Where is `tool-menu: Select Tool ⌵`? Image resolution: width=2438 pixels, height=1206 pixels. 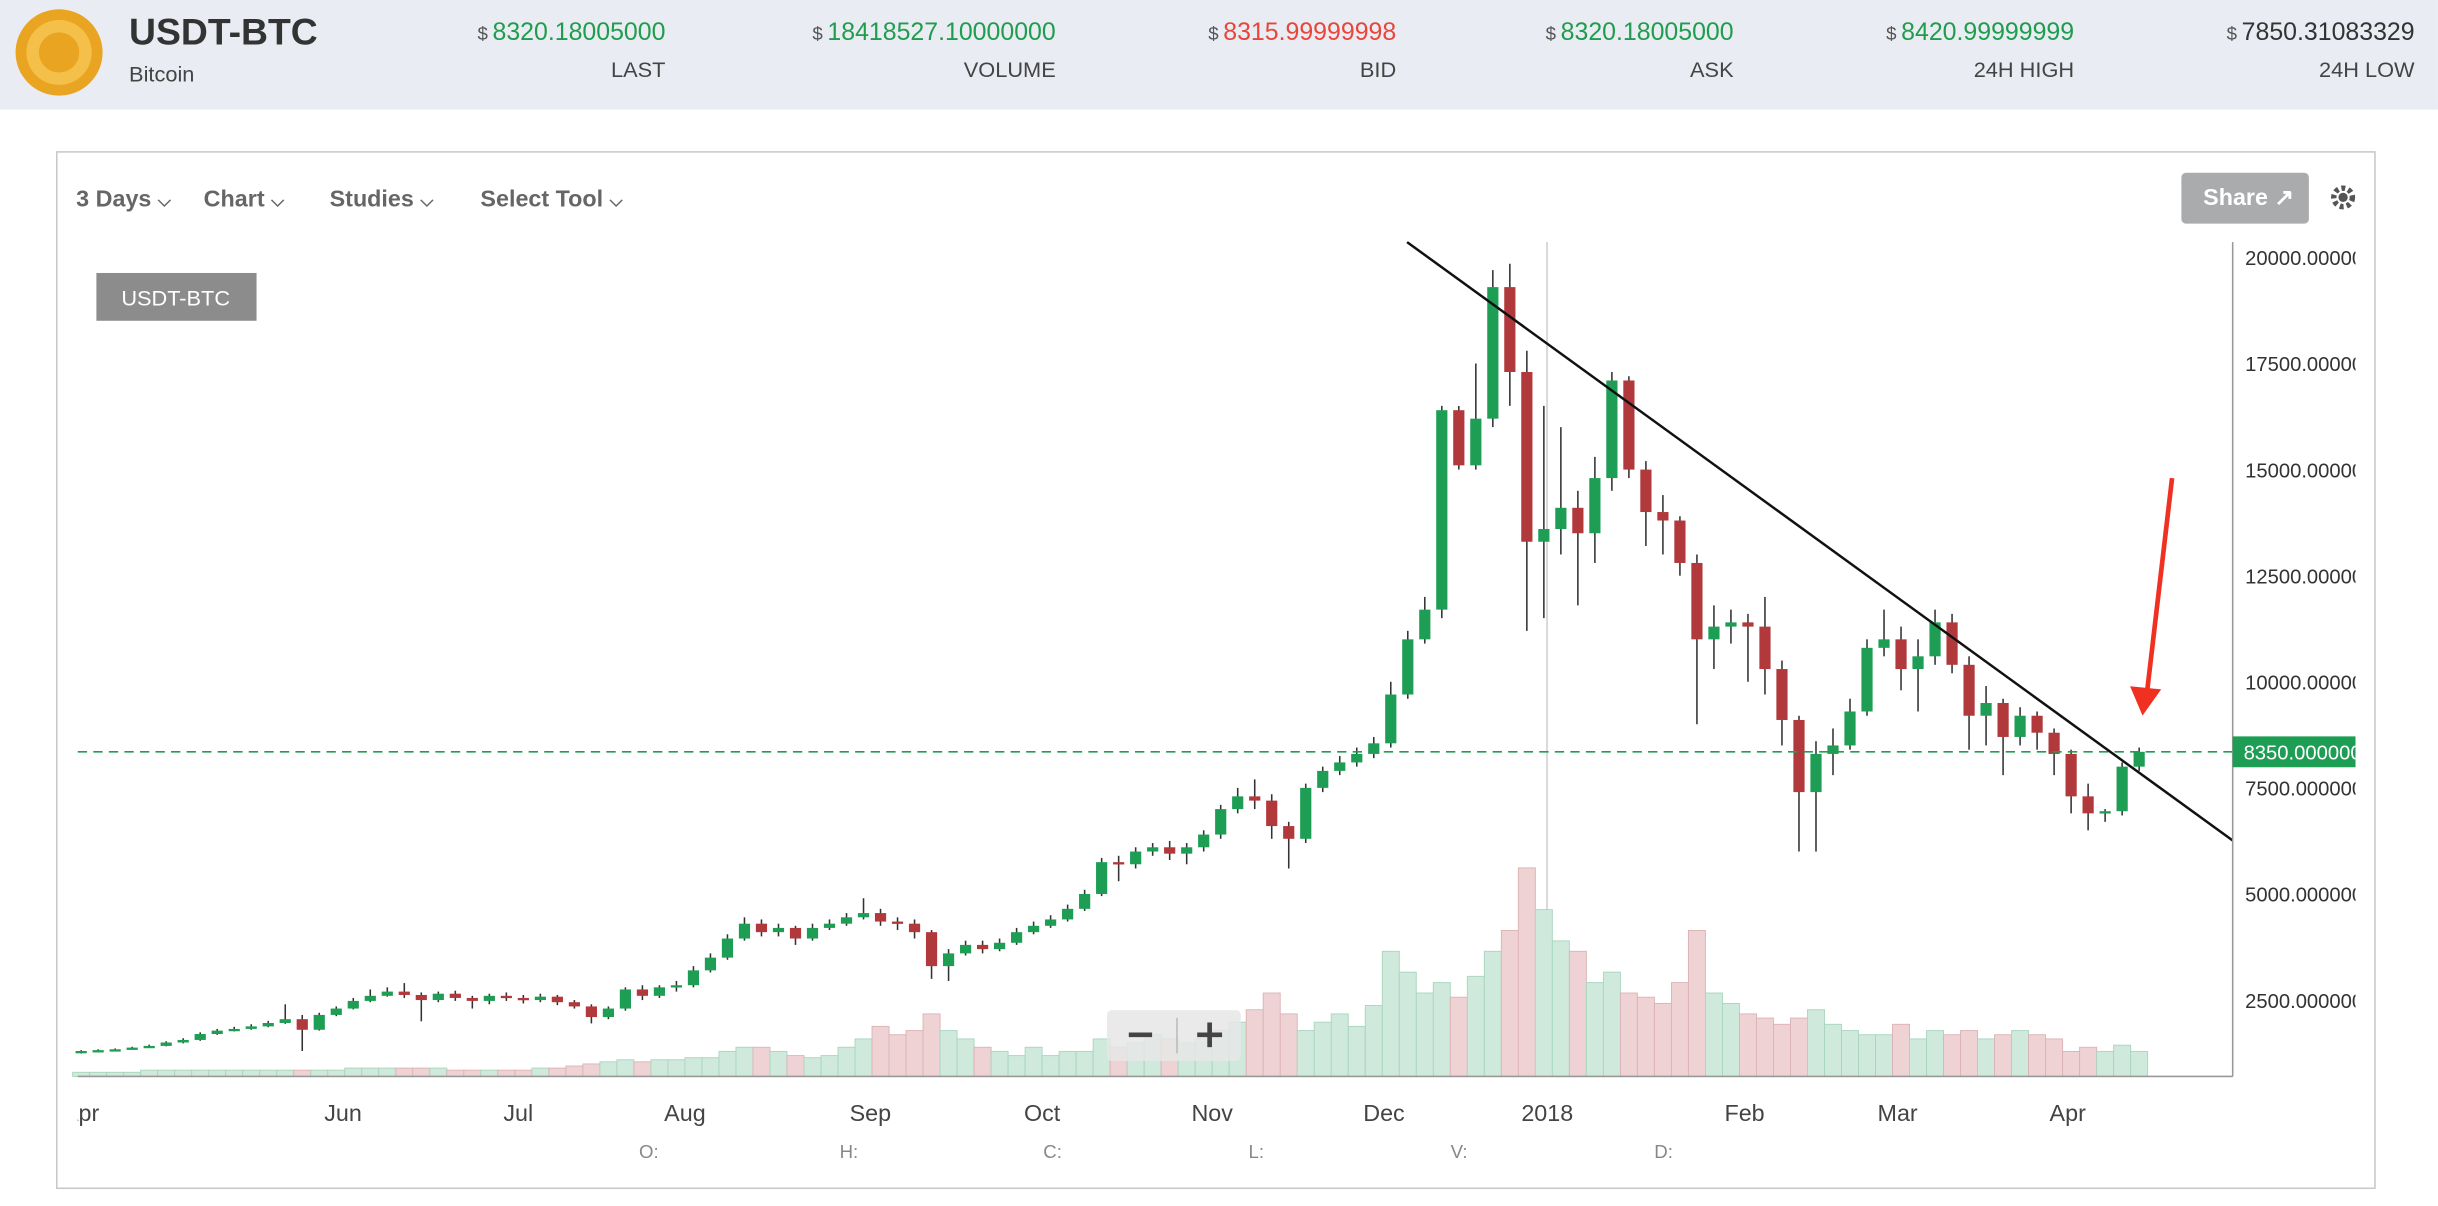
tool-menu: Select Tool ⌵ is located at coordinates (551, 199).